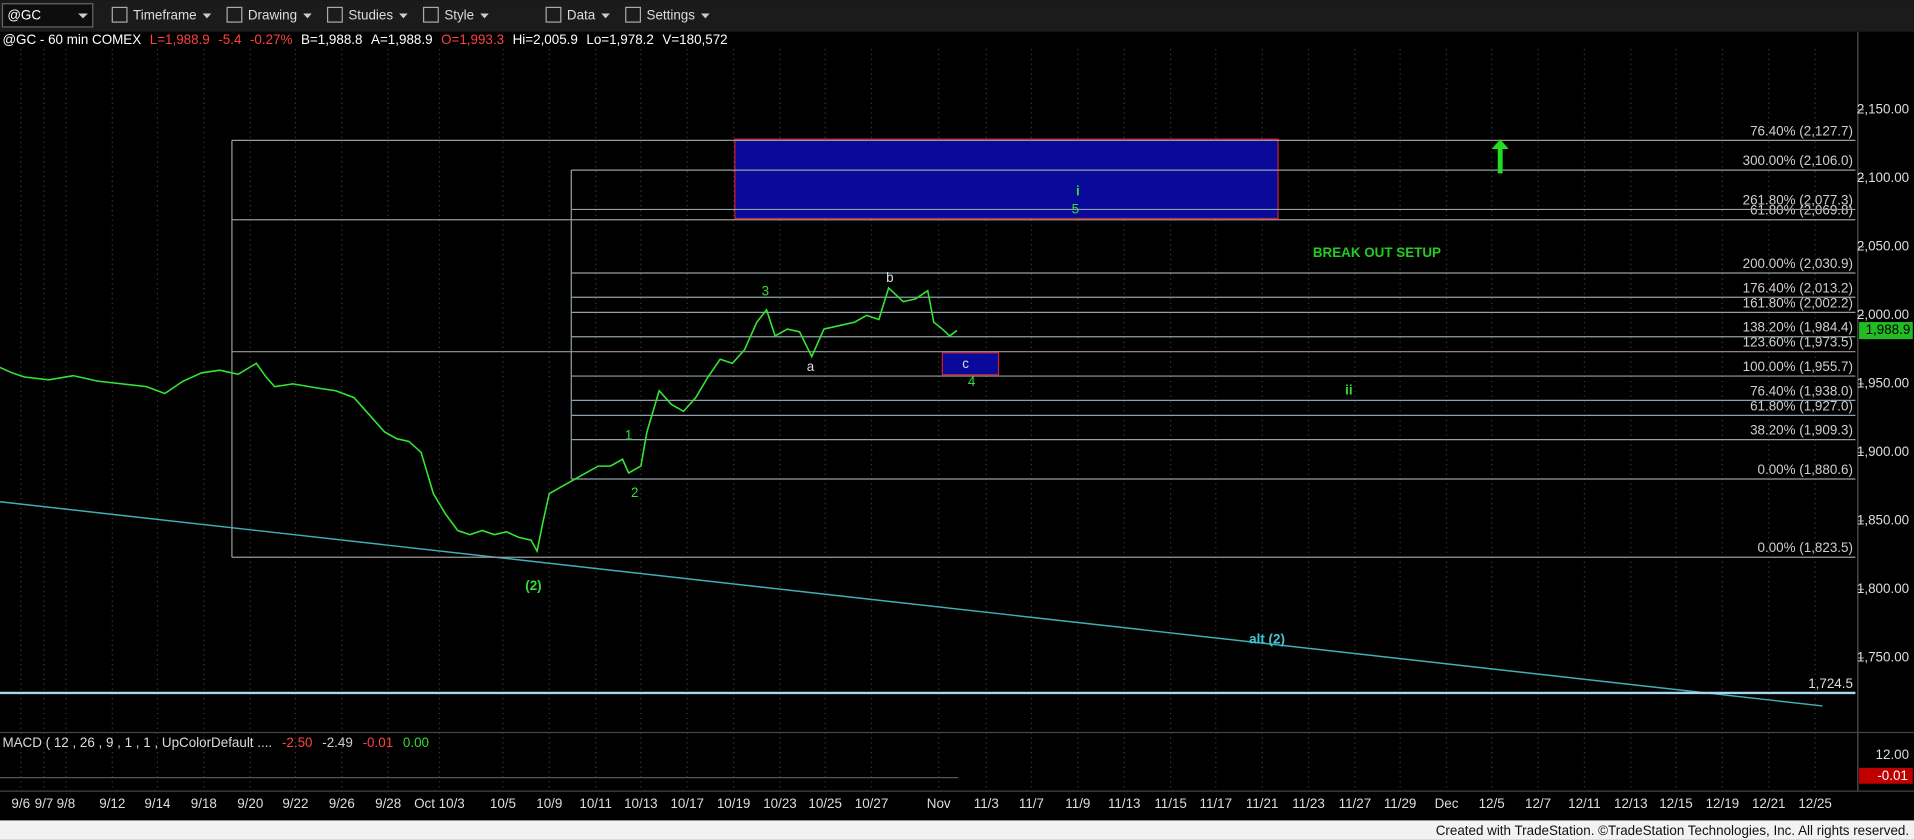 The image size is (1914, 840). I want to click on fib-label: 61.80% (2,069.8), so click(1801, 210).